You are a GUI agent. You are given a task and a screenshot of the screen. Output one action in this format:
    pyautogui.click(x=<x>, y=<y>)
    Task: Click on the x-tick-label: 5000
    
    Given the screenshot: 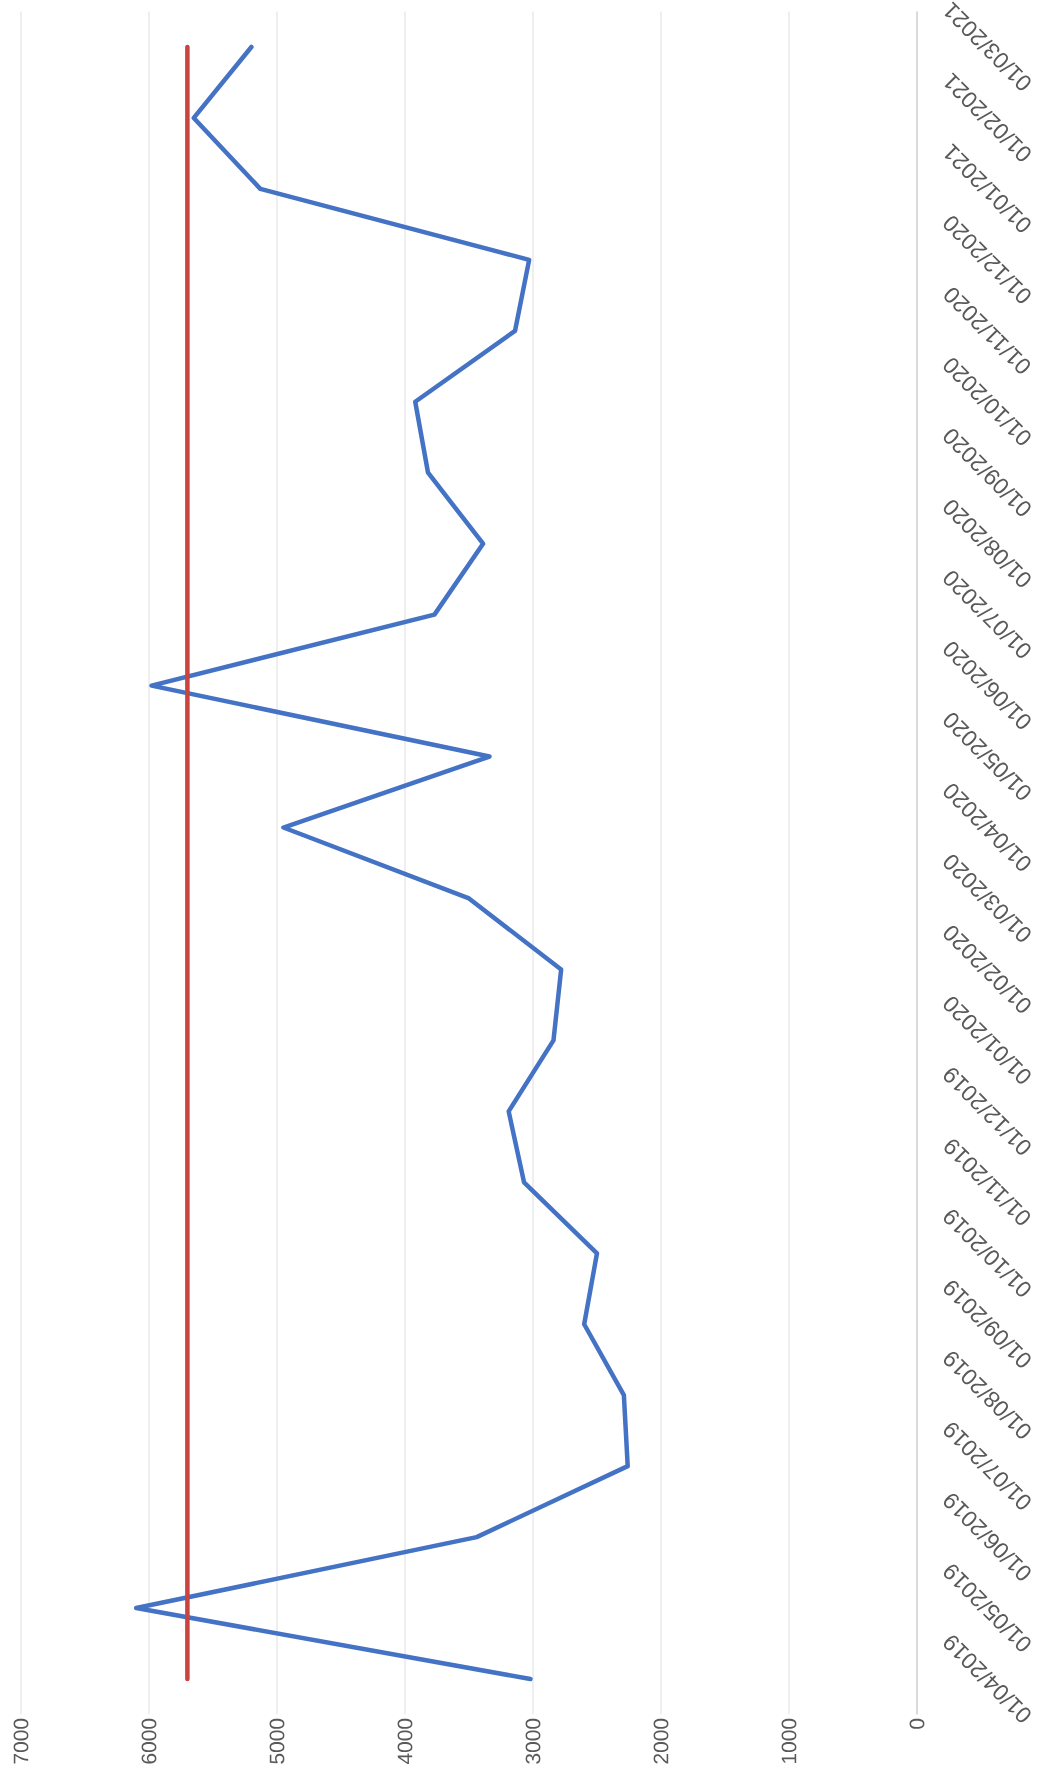 What is the action you would take?
    pyautogui.click(x=277, y=1741)
    